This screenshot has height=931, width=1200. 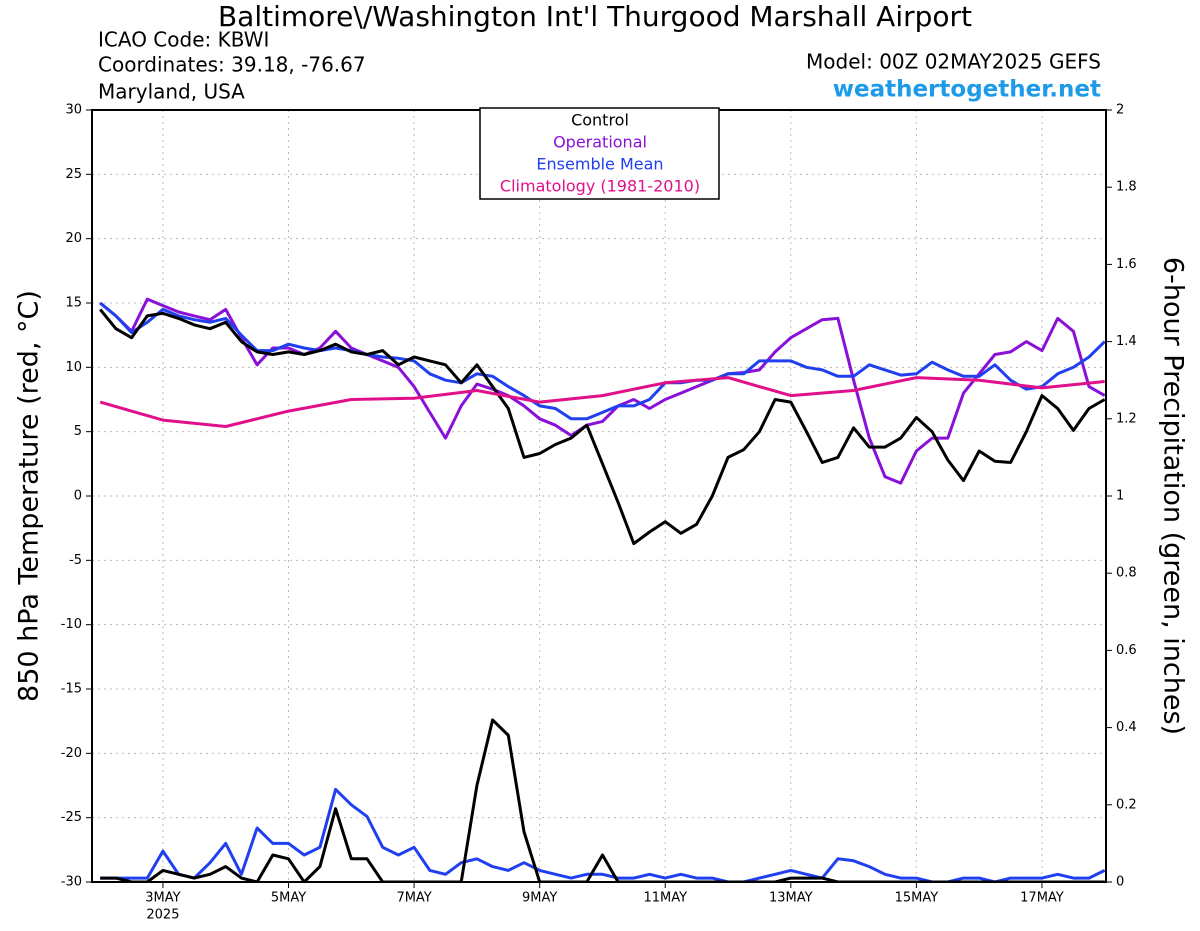 I want to click on y-tick-label: 30, so click(x=73, y=110).